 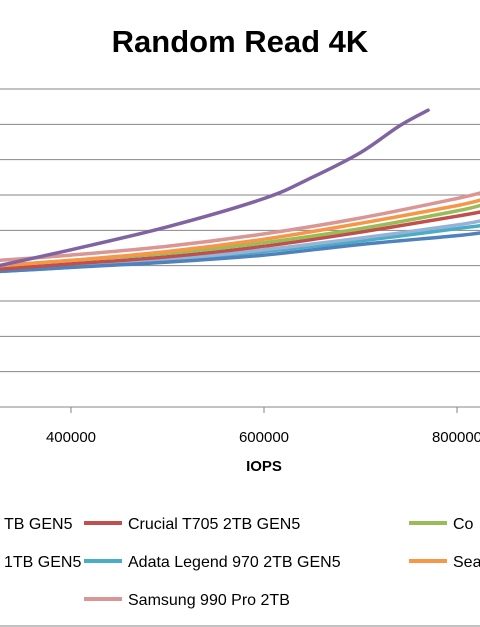 I want to click on x-tick-label: 600000, so click(x=264, y=437).